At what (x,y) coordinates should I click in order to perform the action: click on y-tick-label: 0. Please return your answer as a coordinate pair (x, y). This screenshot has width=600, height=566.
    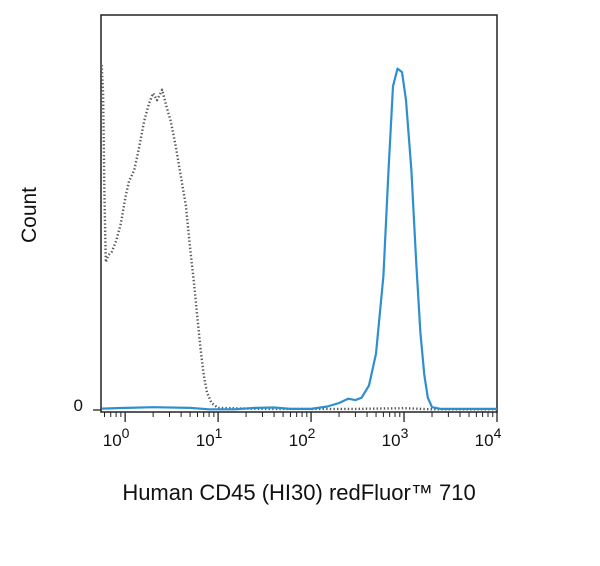
    Looking at the image, I should click on (78, 405).